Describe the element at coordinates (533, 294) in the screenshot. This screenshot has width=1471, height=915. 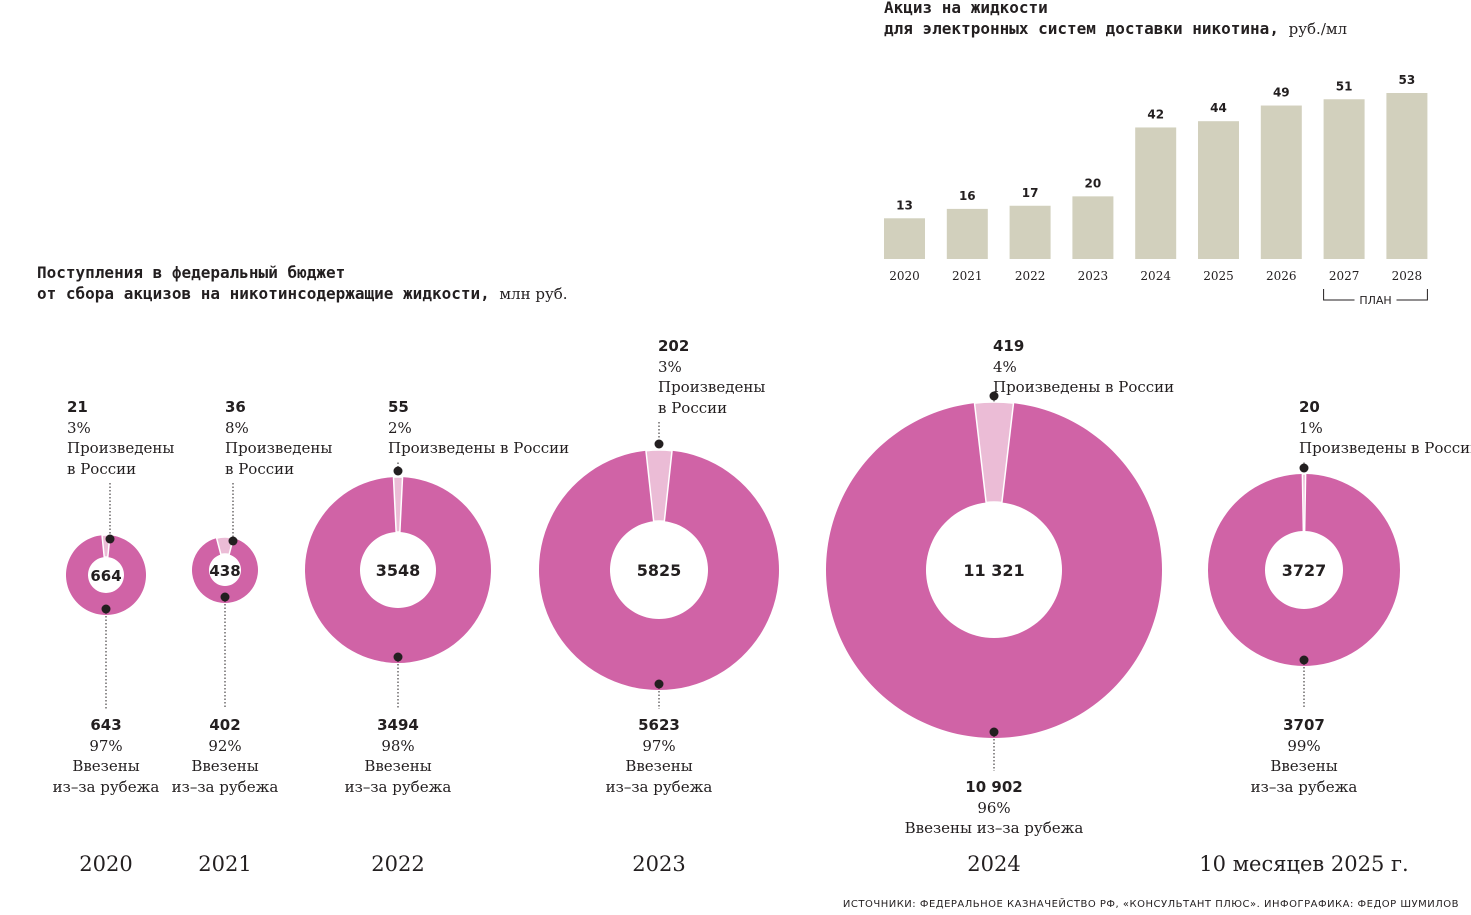
I see `donut-chart-unit: млн руб.` at that location.